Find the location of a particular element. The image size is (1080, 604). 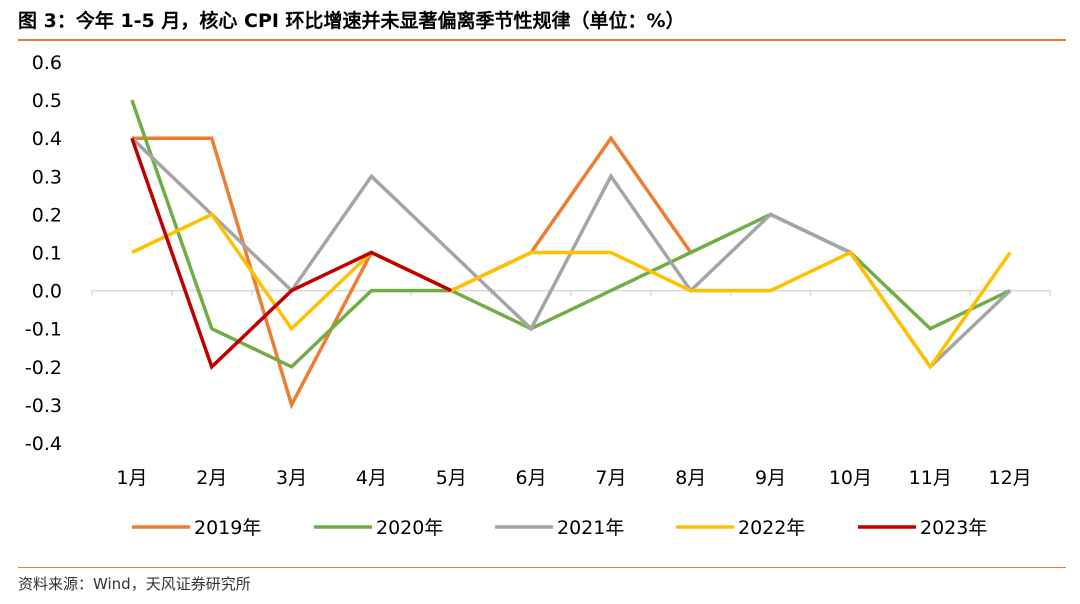

y-tick-label: -0.3 is located at coordinates (43, 406).